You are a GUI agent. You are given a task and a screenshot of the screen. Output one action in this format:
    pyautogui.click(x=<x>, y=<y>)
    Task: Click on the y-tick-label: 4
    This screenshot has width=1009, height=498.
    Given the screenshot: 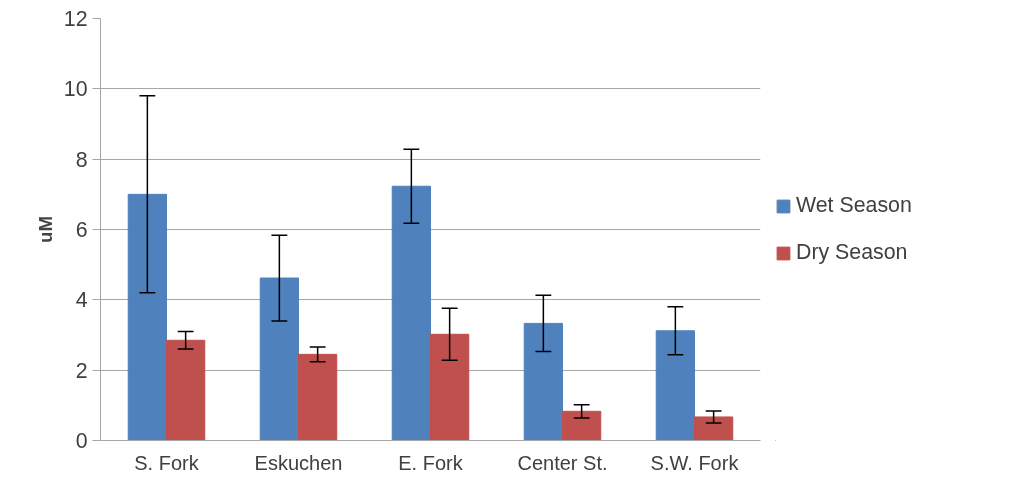 What is the action you would take?
    pyautogui.click(x=81, y=300)
    